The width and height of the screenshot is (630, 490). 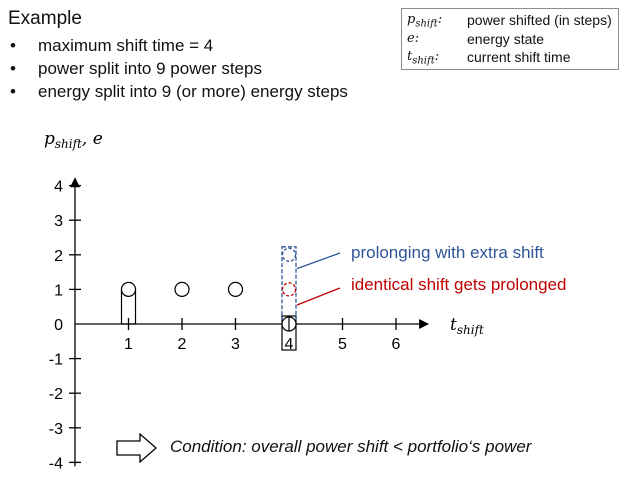 I want to click on callout-line-blue, so click(x=318, y=261).